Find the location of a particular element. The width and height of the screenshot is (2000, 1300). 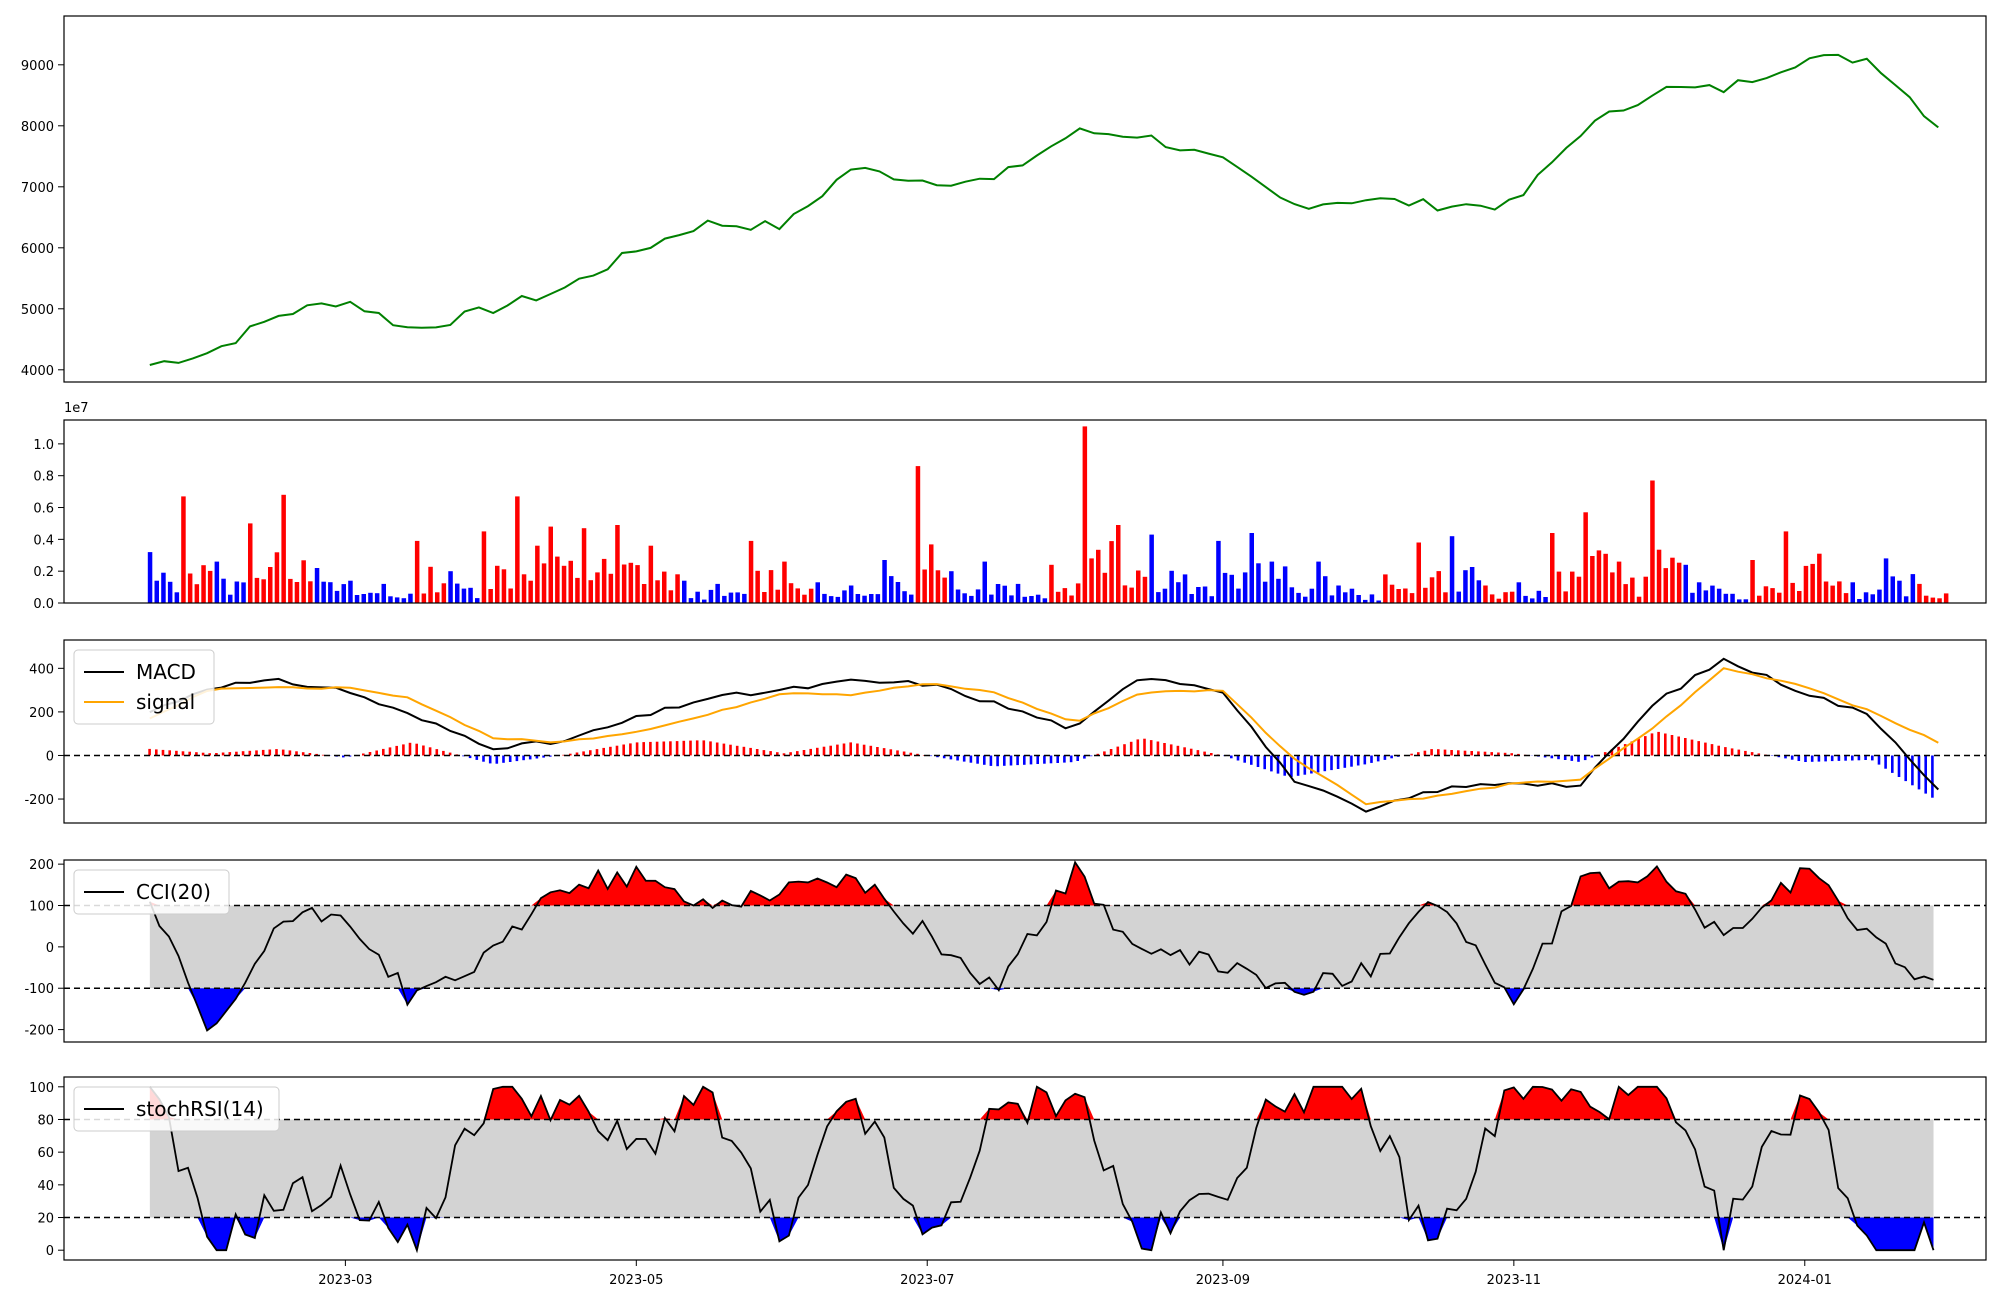

y-tick-label: 400 is located at coordinates (41, 669).